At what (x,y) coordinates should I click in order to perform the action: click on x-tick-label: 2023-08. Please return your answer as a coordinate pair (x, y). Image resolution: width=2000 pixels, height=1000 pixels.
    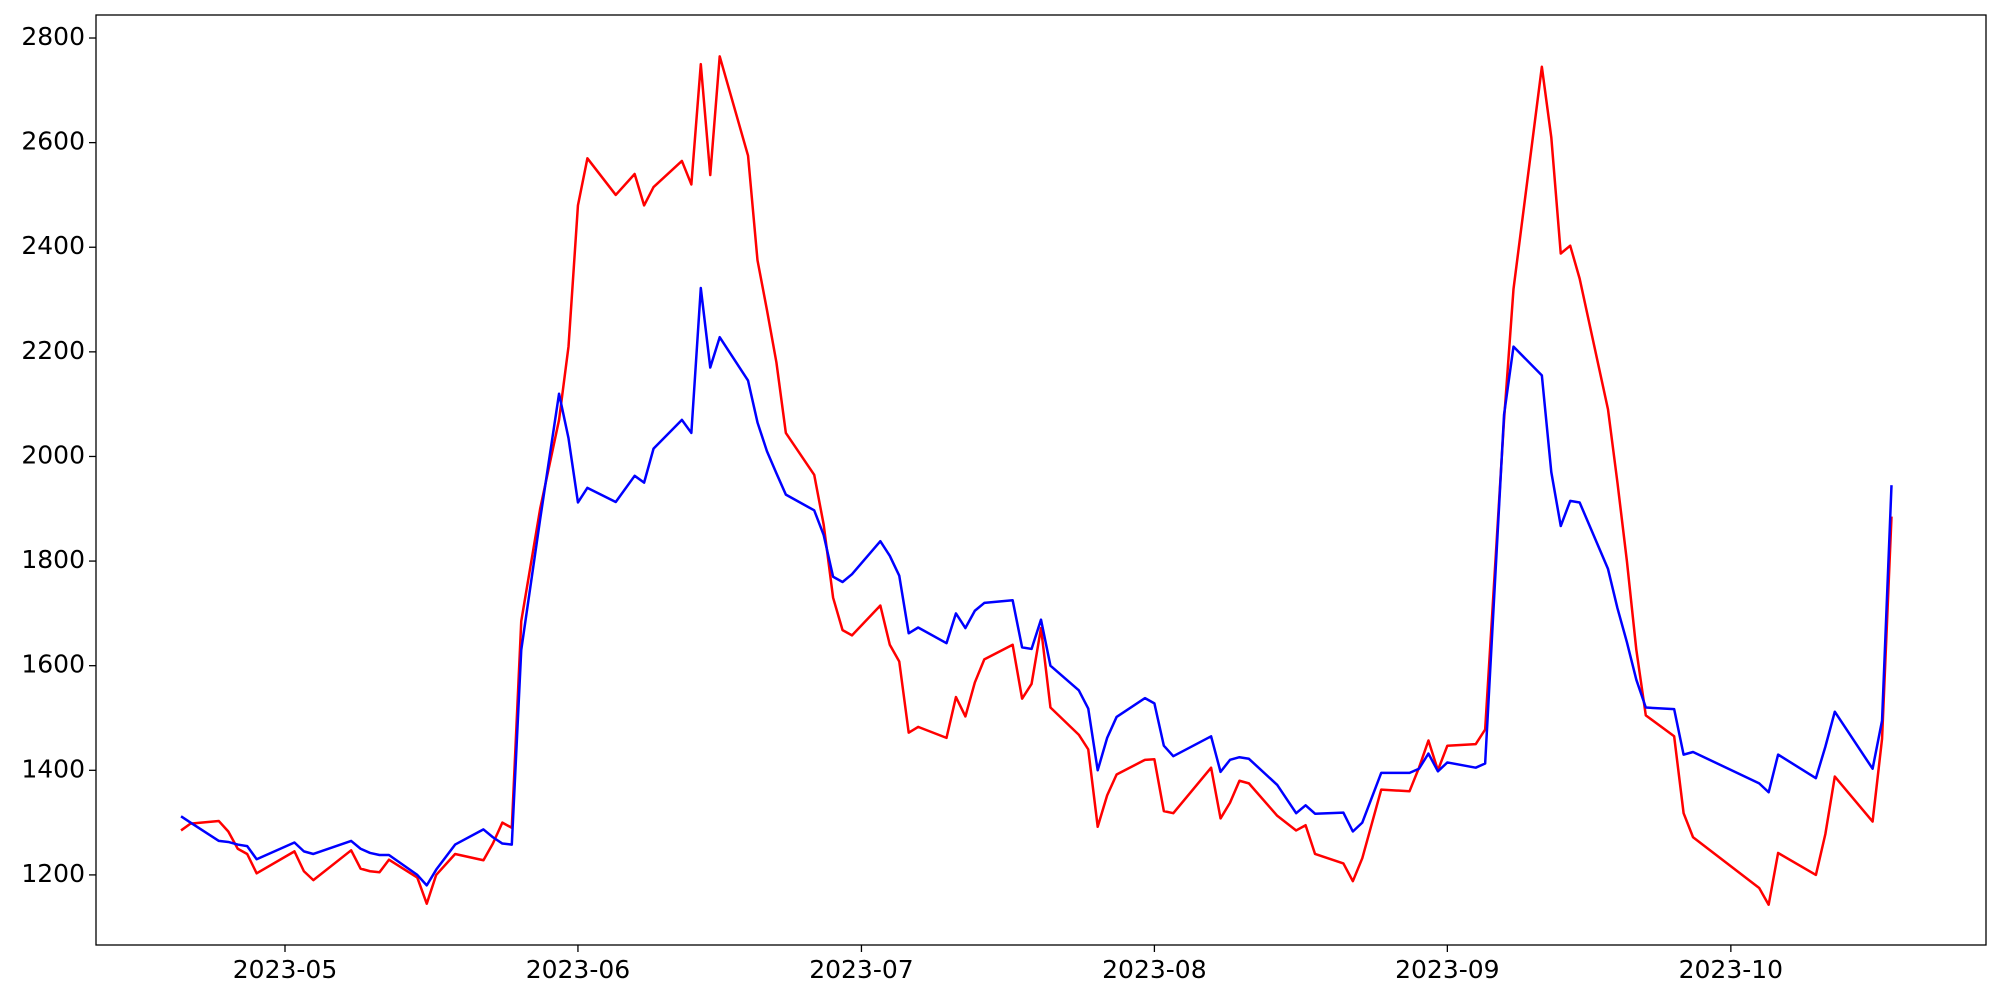
    Looking at the image, I should click on (1154, 969).